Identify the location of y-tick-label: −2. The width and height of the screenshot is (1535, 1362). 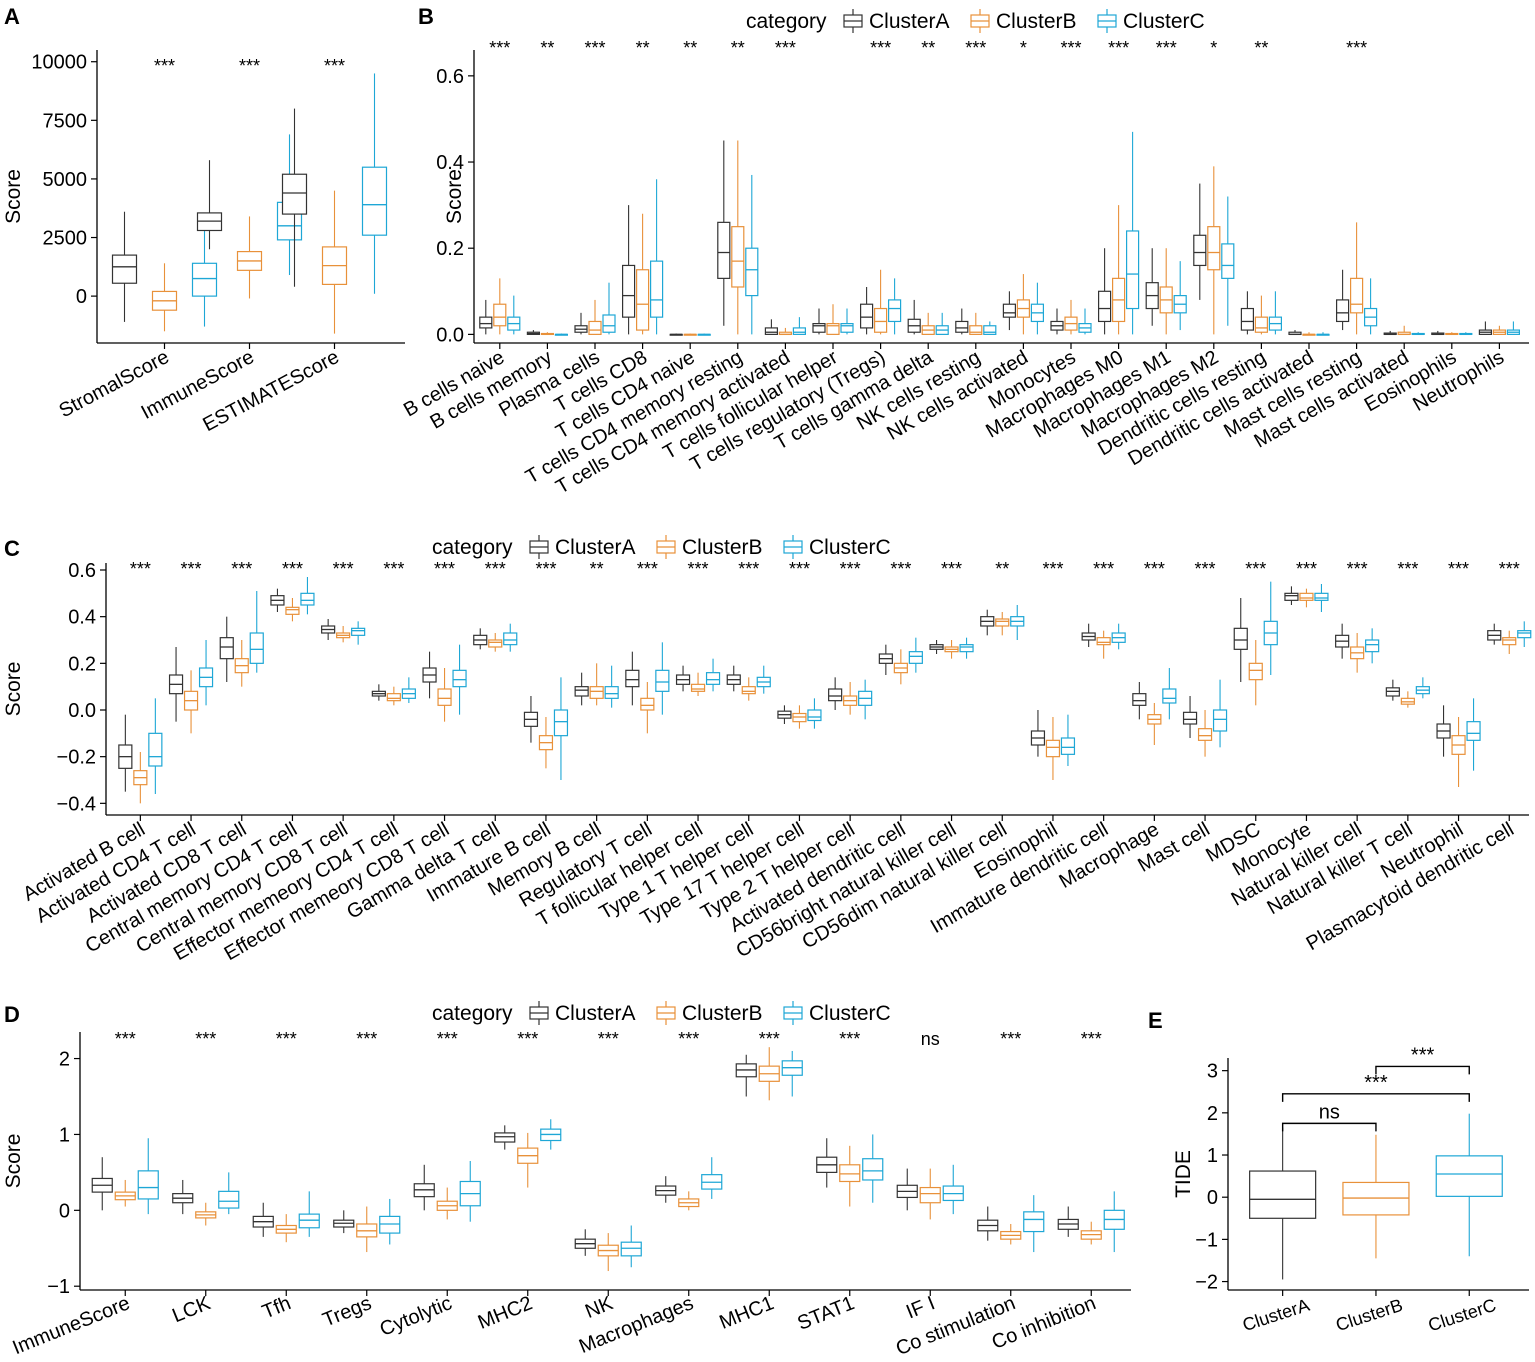
(1206, 1283).